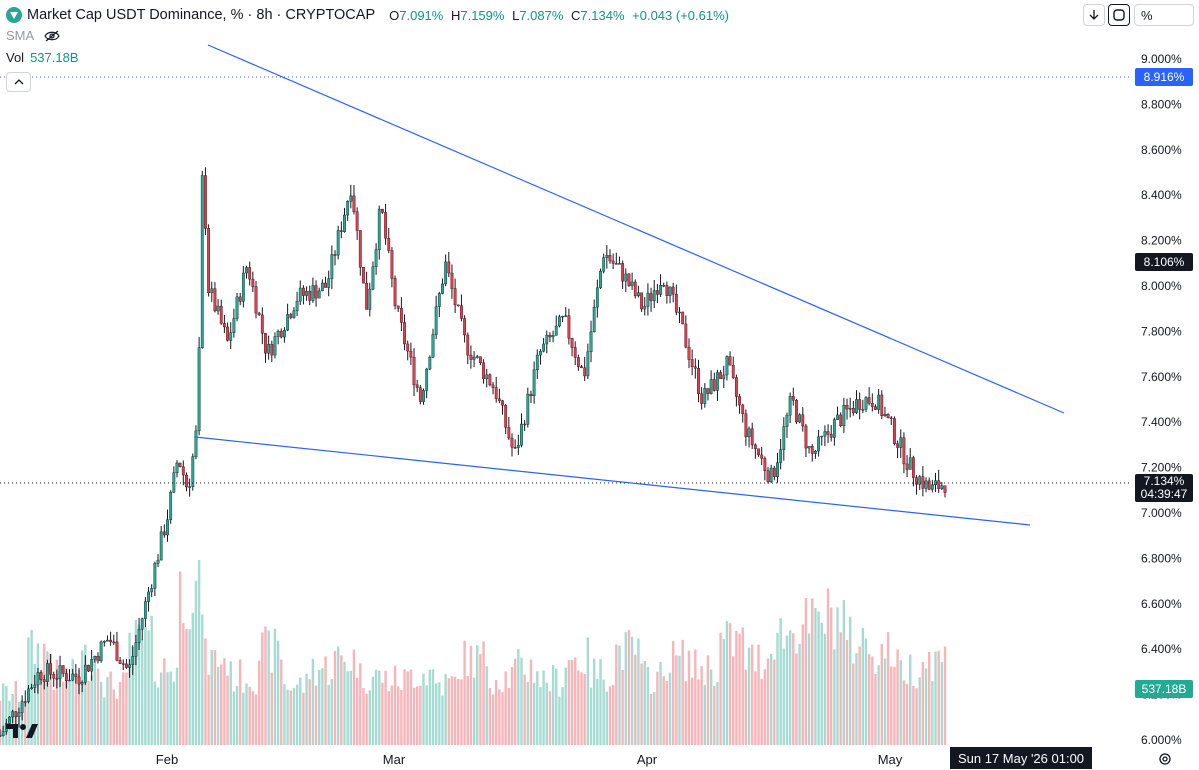  I want to click on tradingview-logo-icon, so click(22, 731).